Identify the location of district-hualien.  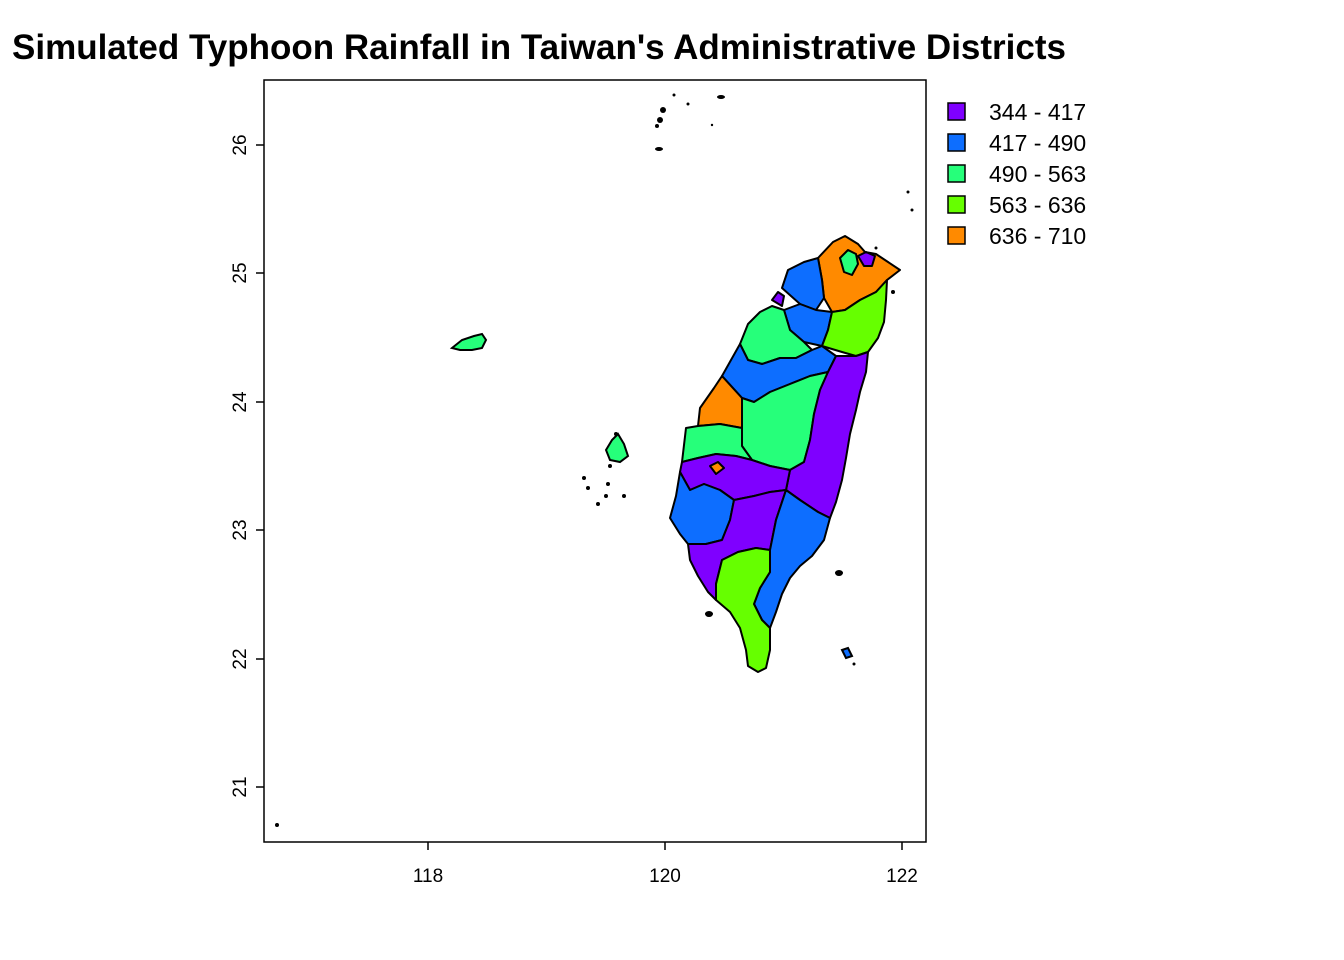
(827, 435).